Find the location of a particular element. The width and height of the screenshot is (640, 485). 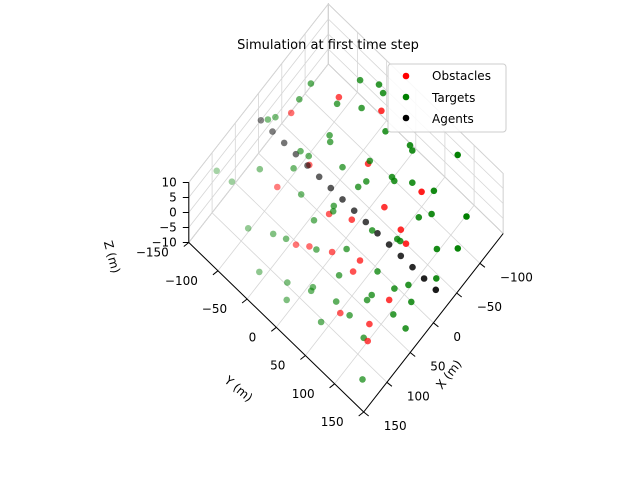

z-tick-label: −10 is located at coordinates (163, 243).